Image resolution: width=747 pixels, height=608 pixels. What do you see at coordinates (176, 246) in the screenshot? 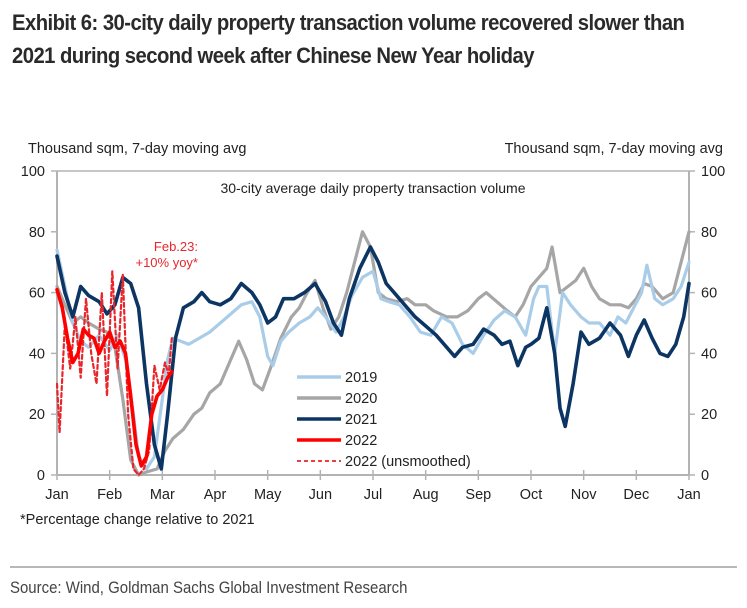
I see `annotation-line-1: Feb.23:` at bounding box center [176, 246].